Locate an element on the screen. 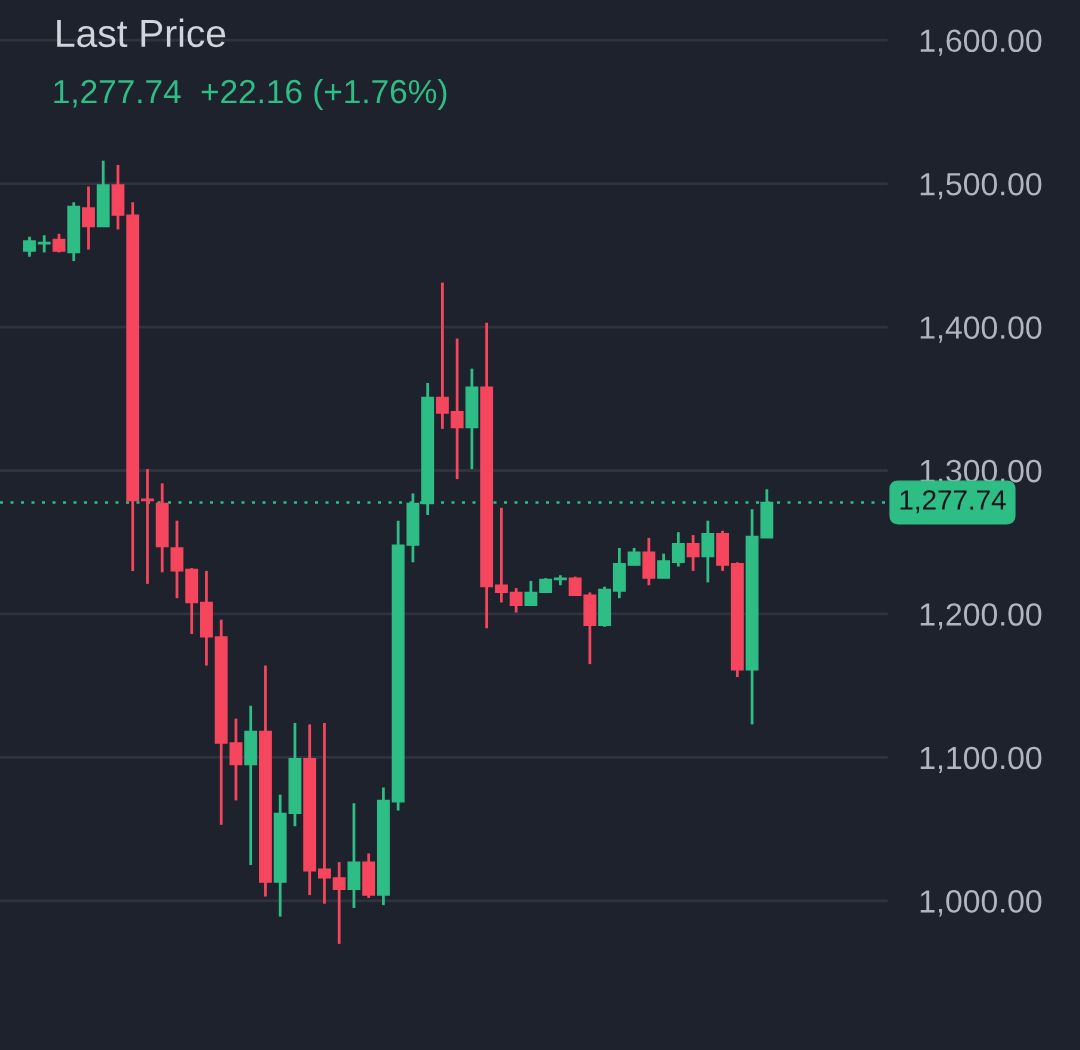  text: 1,277.74 +22.16 (+1.76%) is located at coordinates (250, 94).